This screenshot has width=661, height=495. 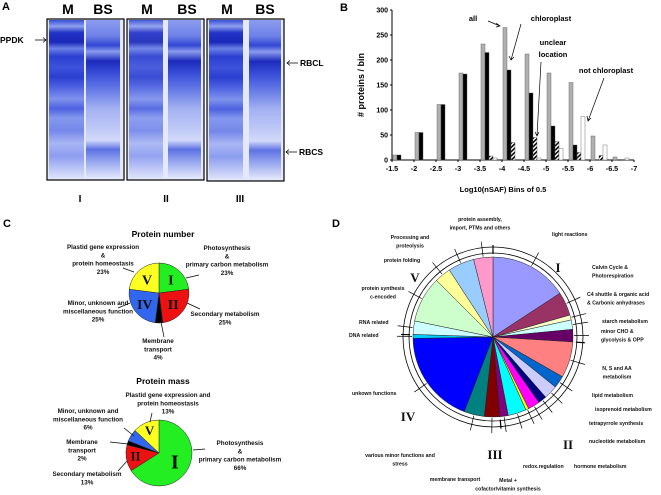 What do you see at coordinates (570, 235) in the screenshot?
I see `slice-label: light reactions` at bounding box center [570, 235].